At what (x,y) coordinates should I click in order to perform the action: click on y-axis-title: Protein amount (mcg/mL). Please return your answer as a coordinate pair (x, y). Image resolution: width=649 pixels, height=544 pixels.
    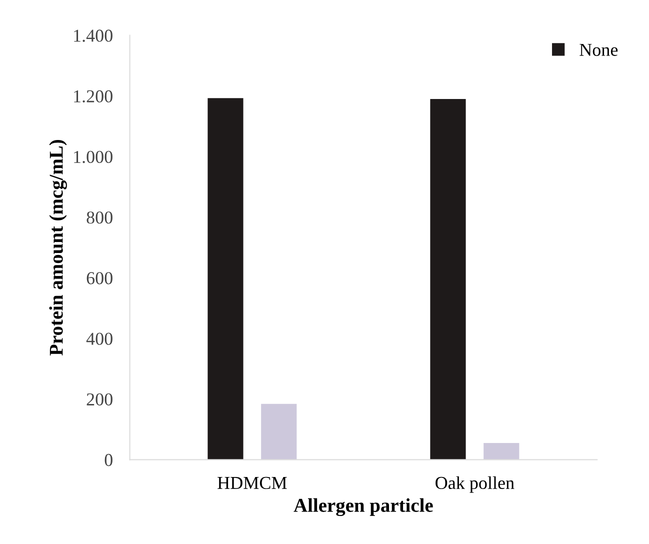
    Looking at the image, I should click on (58, 248).